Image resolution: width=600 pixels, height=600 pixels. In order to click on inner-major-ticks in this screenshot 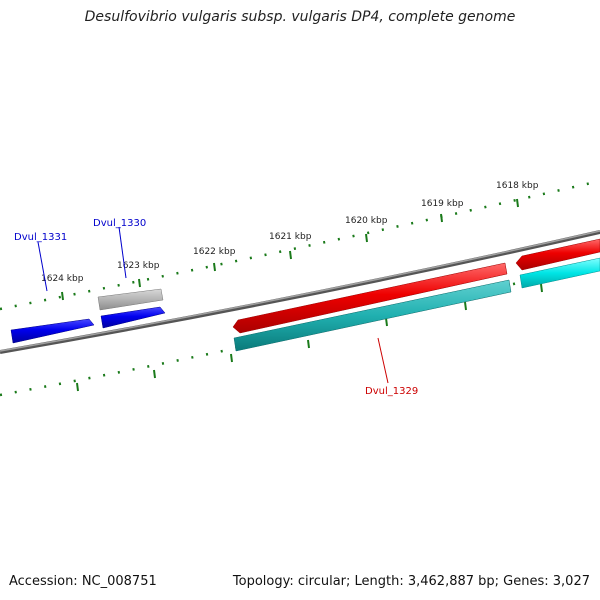, I will do `click(309, 337)`.